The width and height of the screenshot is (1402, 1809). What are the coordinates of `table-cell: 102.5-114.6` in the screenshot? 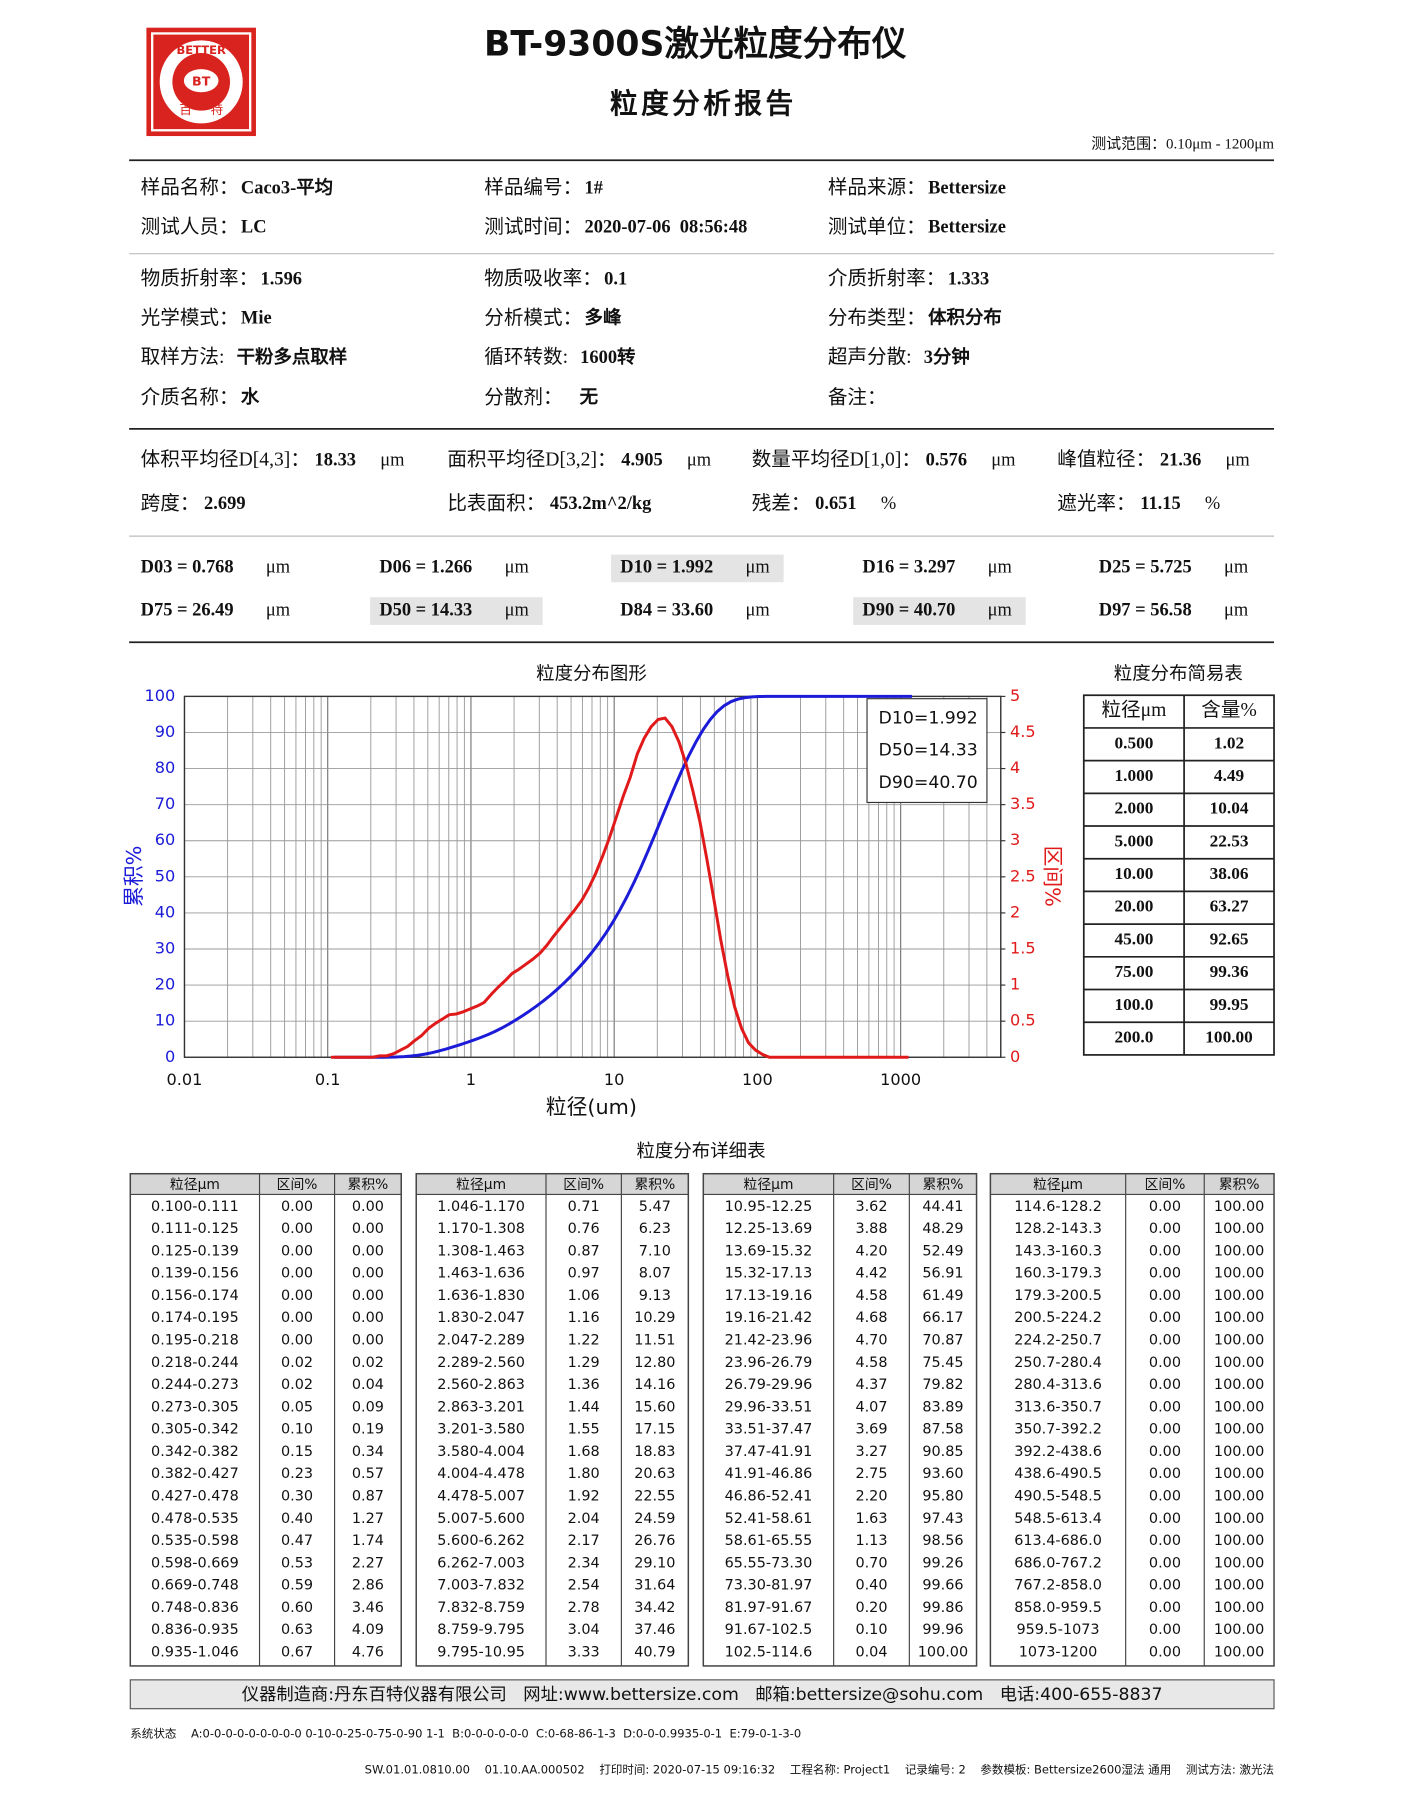 It's located at (769, 1652).